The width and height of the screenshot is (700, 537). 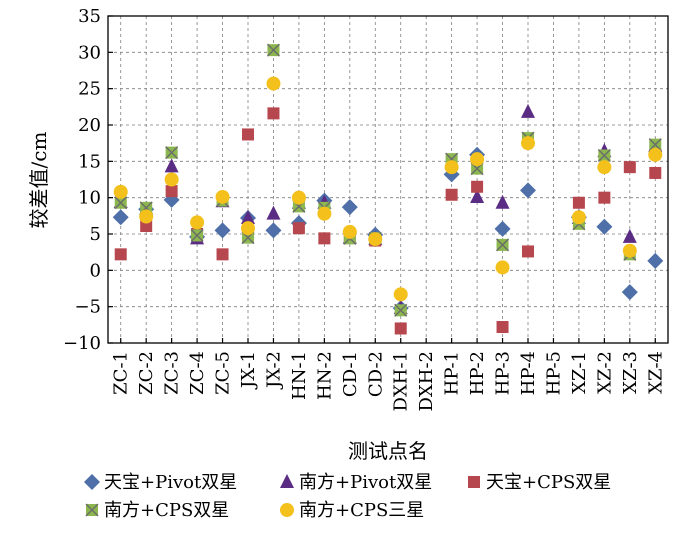 I want to click on legend-label: 南方+CPS三星, so click(x=361, y=510).